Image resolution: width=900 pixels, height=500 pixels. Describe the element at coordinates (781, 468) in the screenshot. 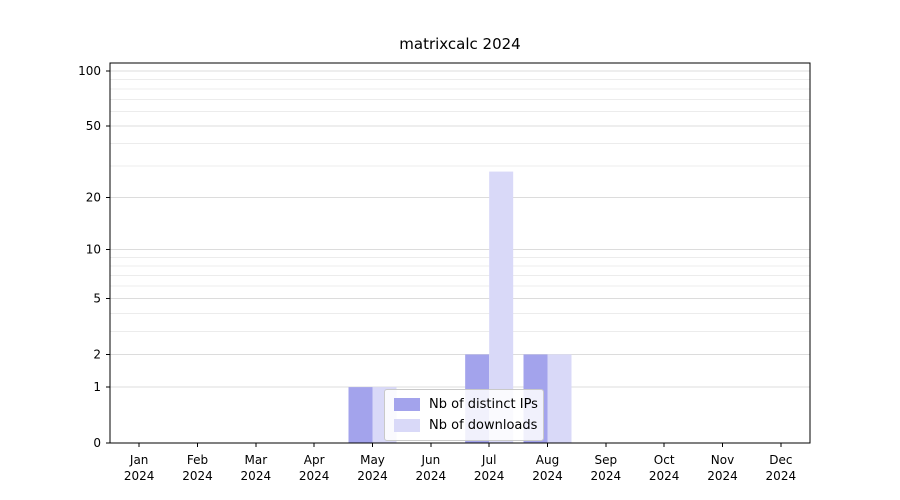

I see `x-tick-label: Dec 2024` at that location.